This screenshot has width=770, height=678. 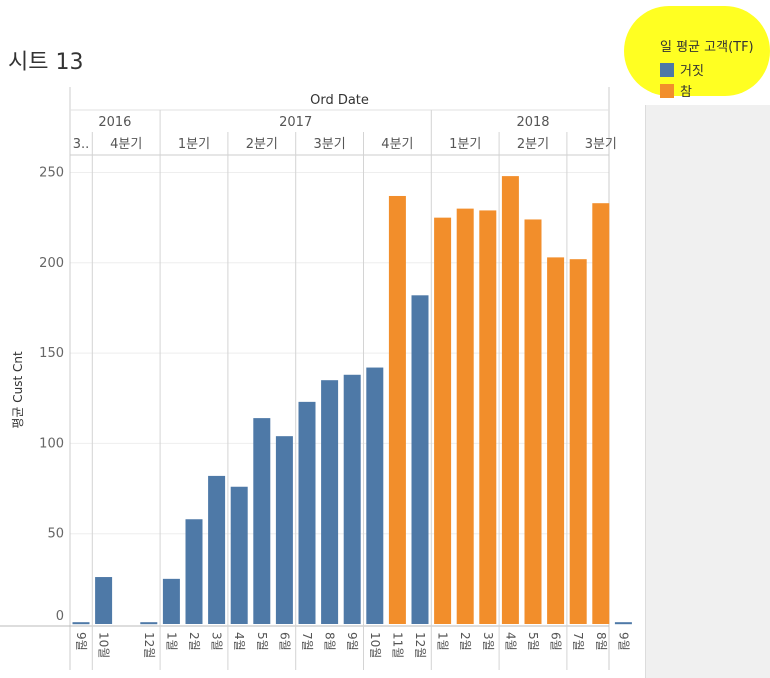 What do you see at coordinates (60, 616) in the screenshot?
I see `y-tick-label: 0` at bounding box center [60, 616].